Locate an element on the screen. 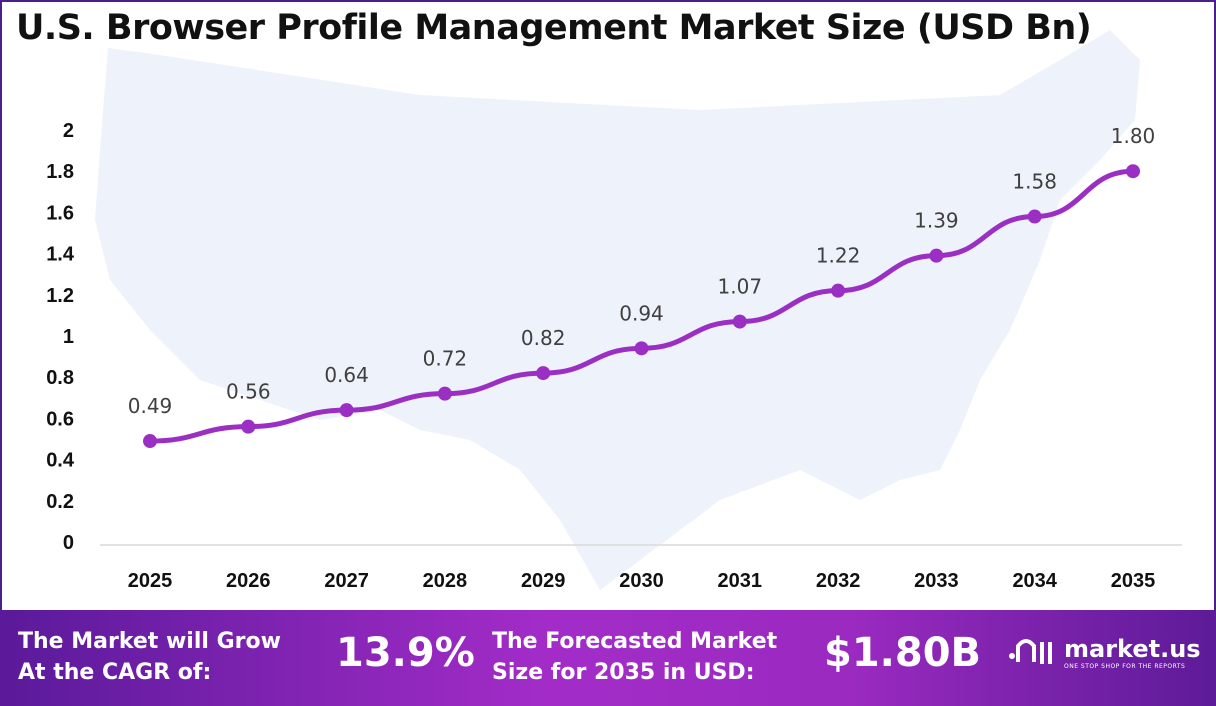  y-tick-label: 0.2 is located at coordinates (60, 502).